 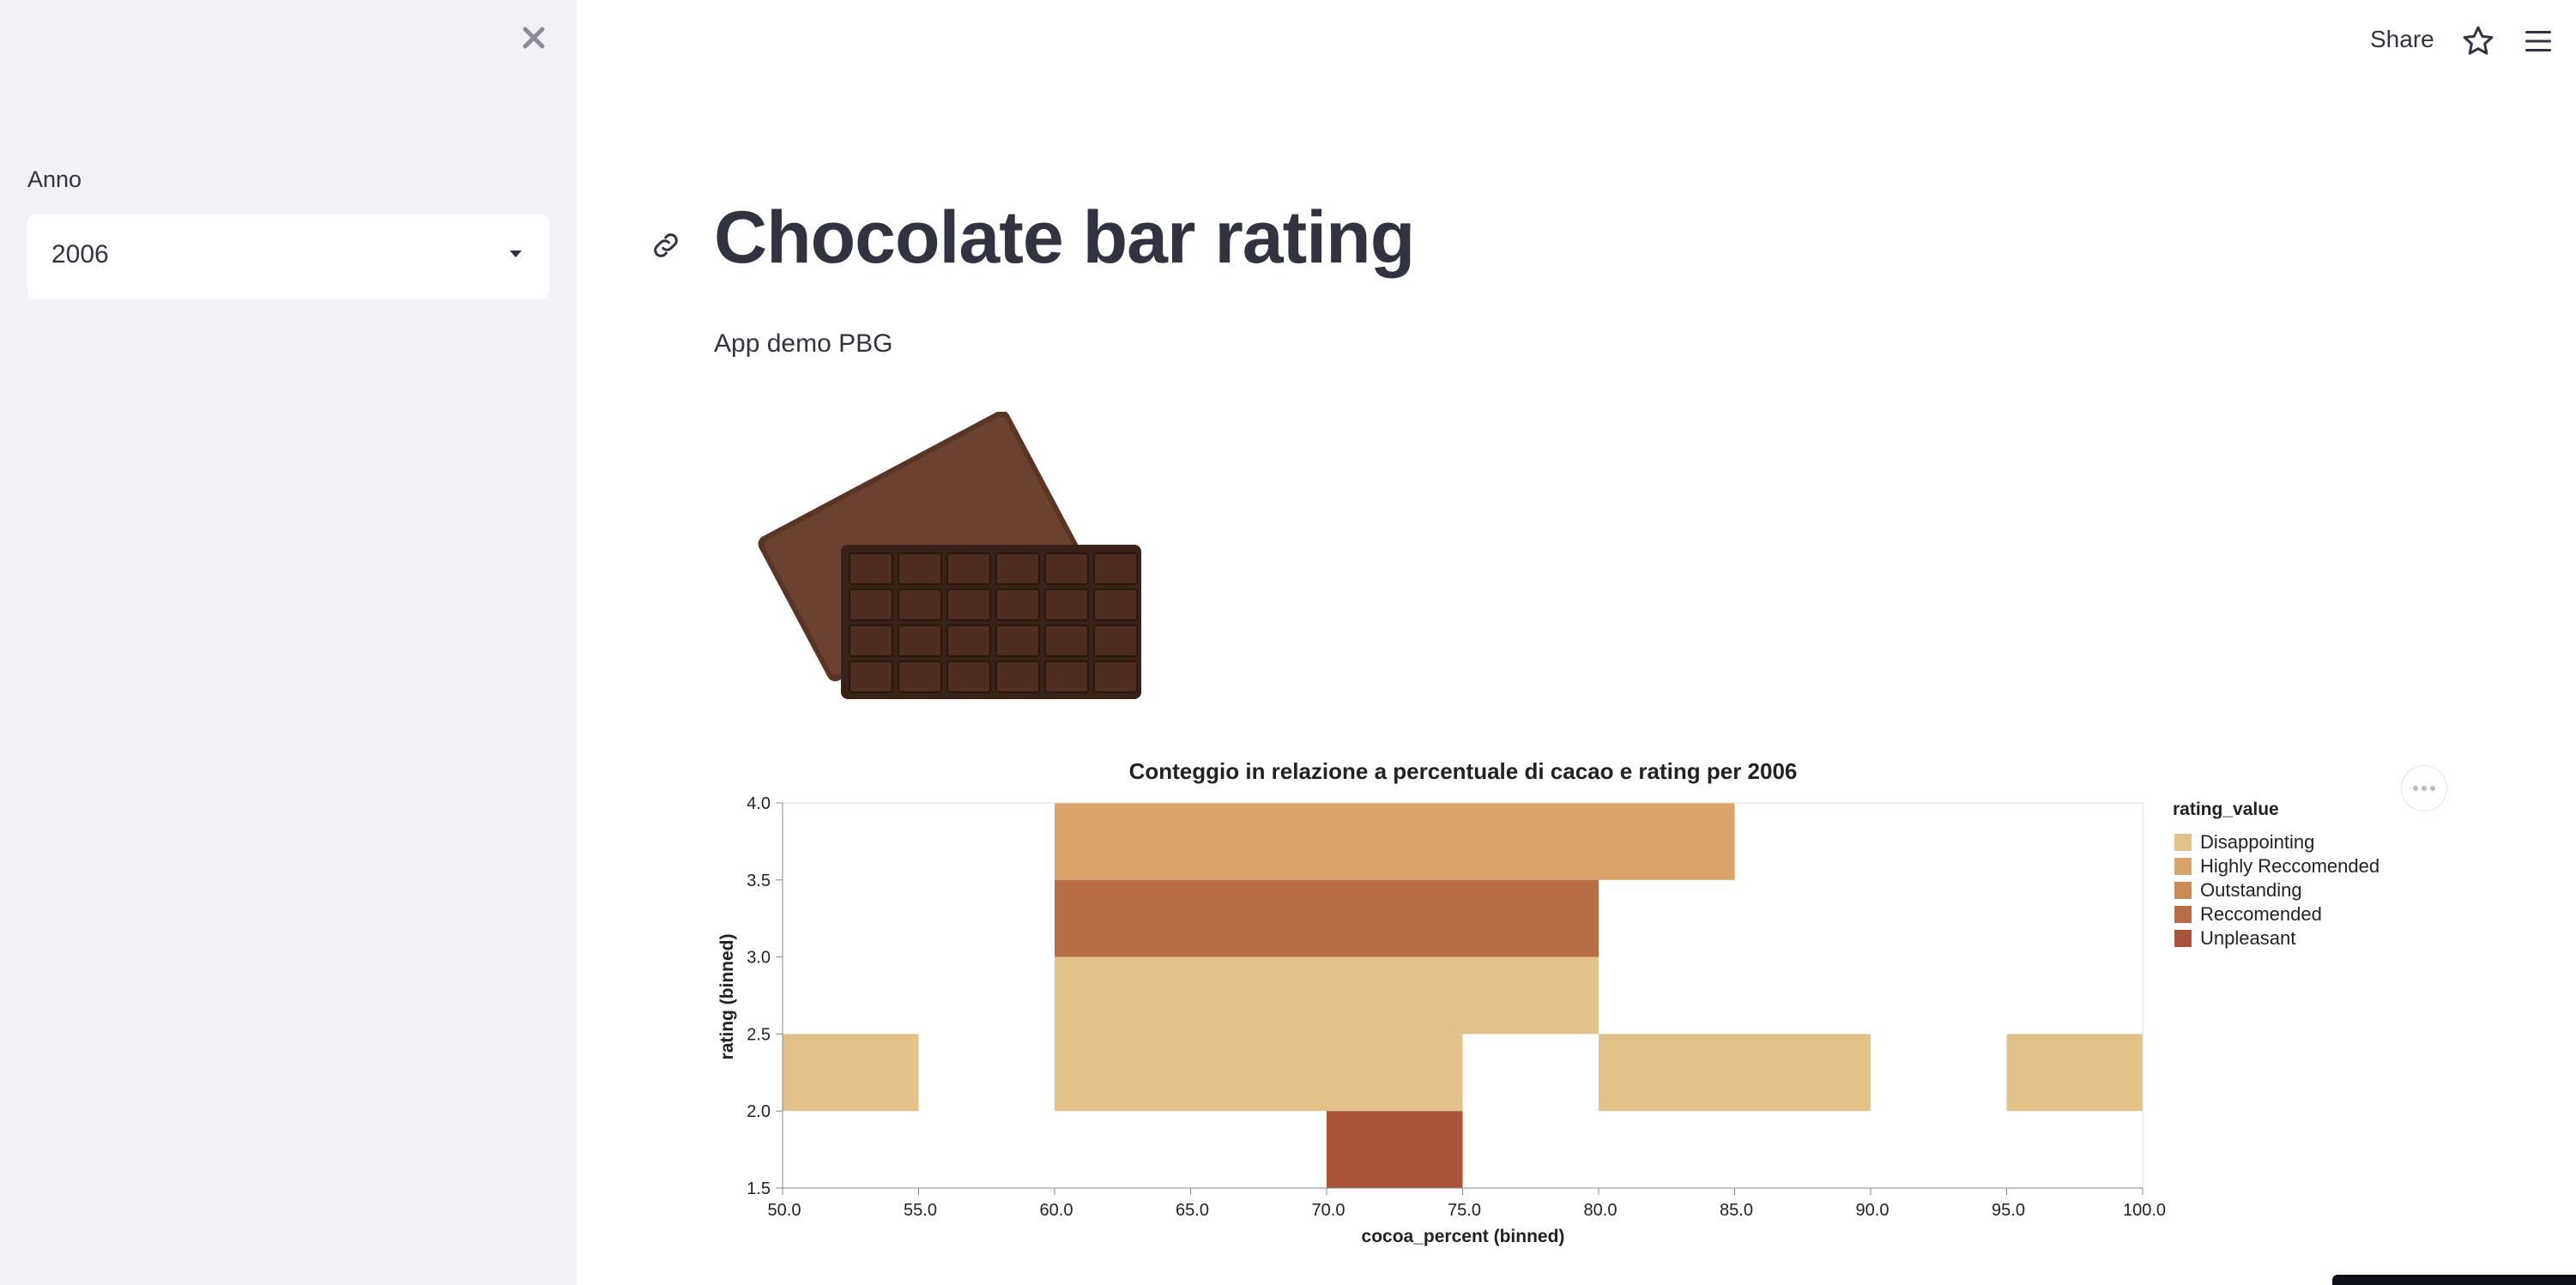 I want to click on y-tick-label: 2.5, so click(x=759, y=1034).